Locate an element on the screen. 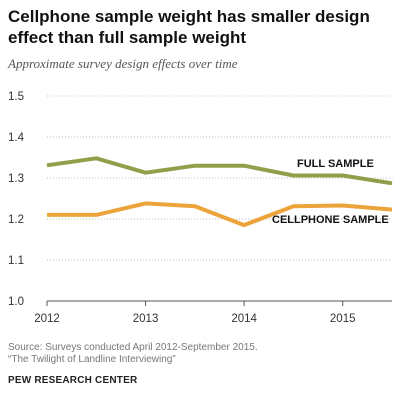  series-labels: FULL SAMPLE CELLPHONE SAMPLE is located at coordinates (330, 192).